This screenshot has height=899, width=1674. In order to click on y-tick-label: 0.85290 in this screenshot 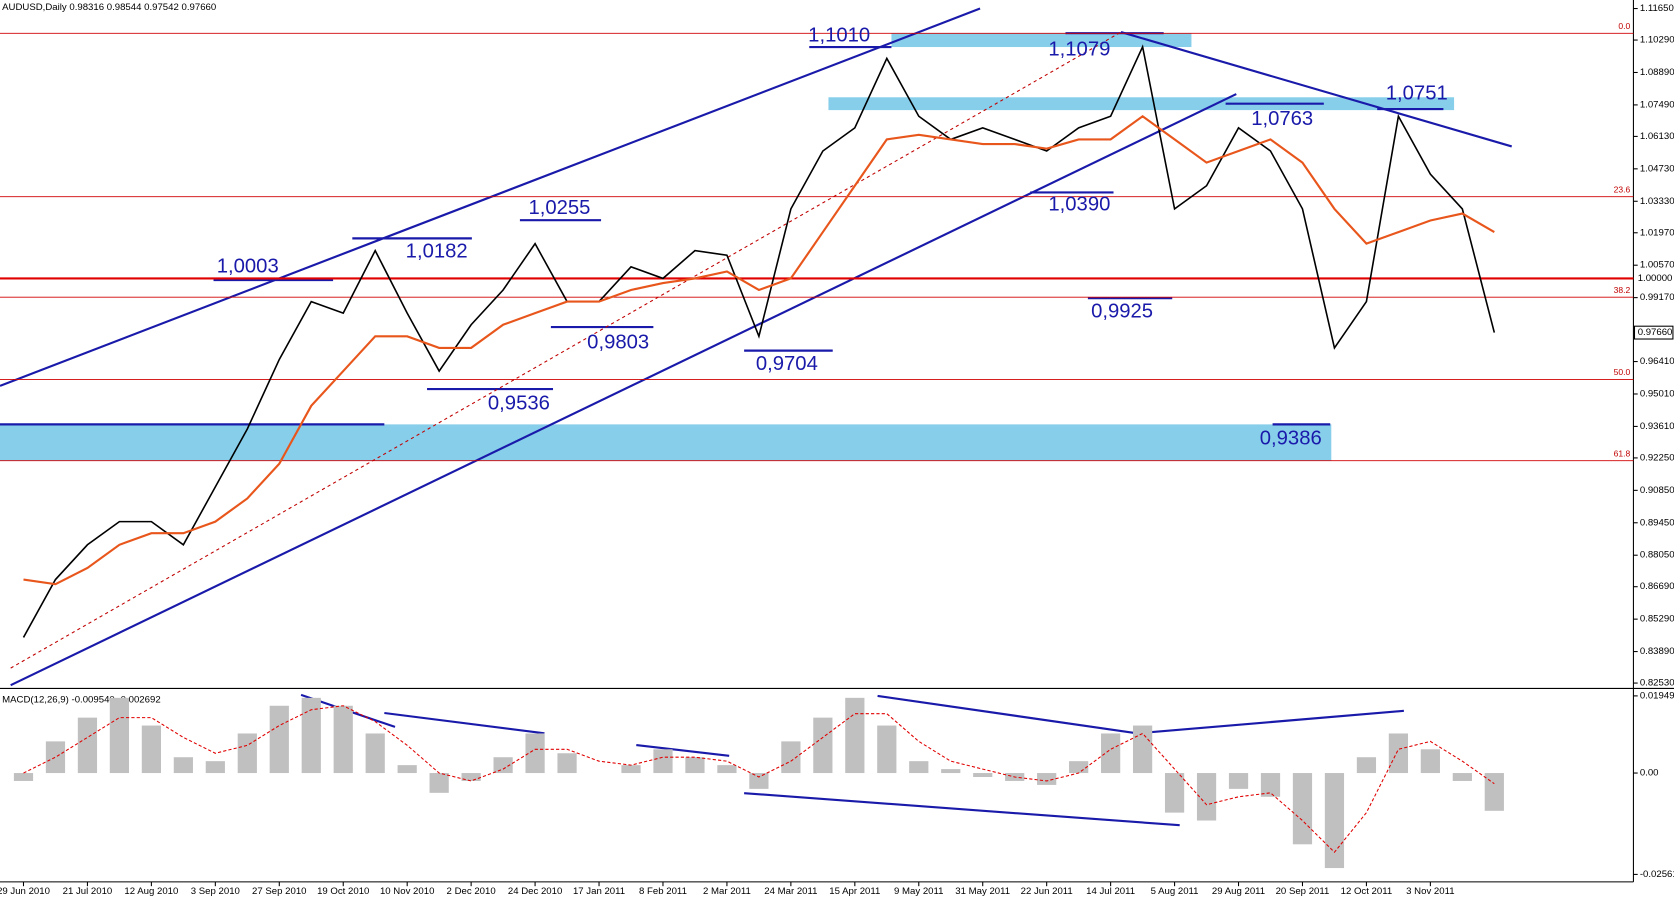, I will do `click(1657, 619)`.